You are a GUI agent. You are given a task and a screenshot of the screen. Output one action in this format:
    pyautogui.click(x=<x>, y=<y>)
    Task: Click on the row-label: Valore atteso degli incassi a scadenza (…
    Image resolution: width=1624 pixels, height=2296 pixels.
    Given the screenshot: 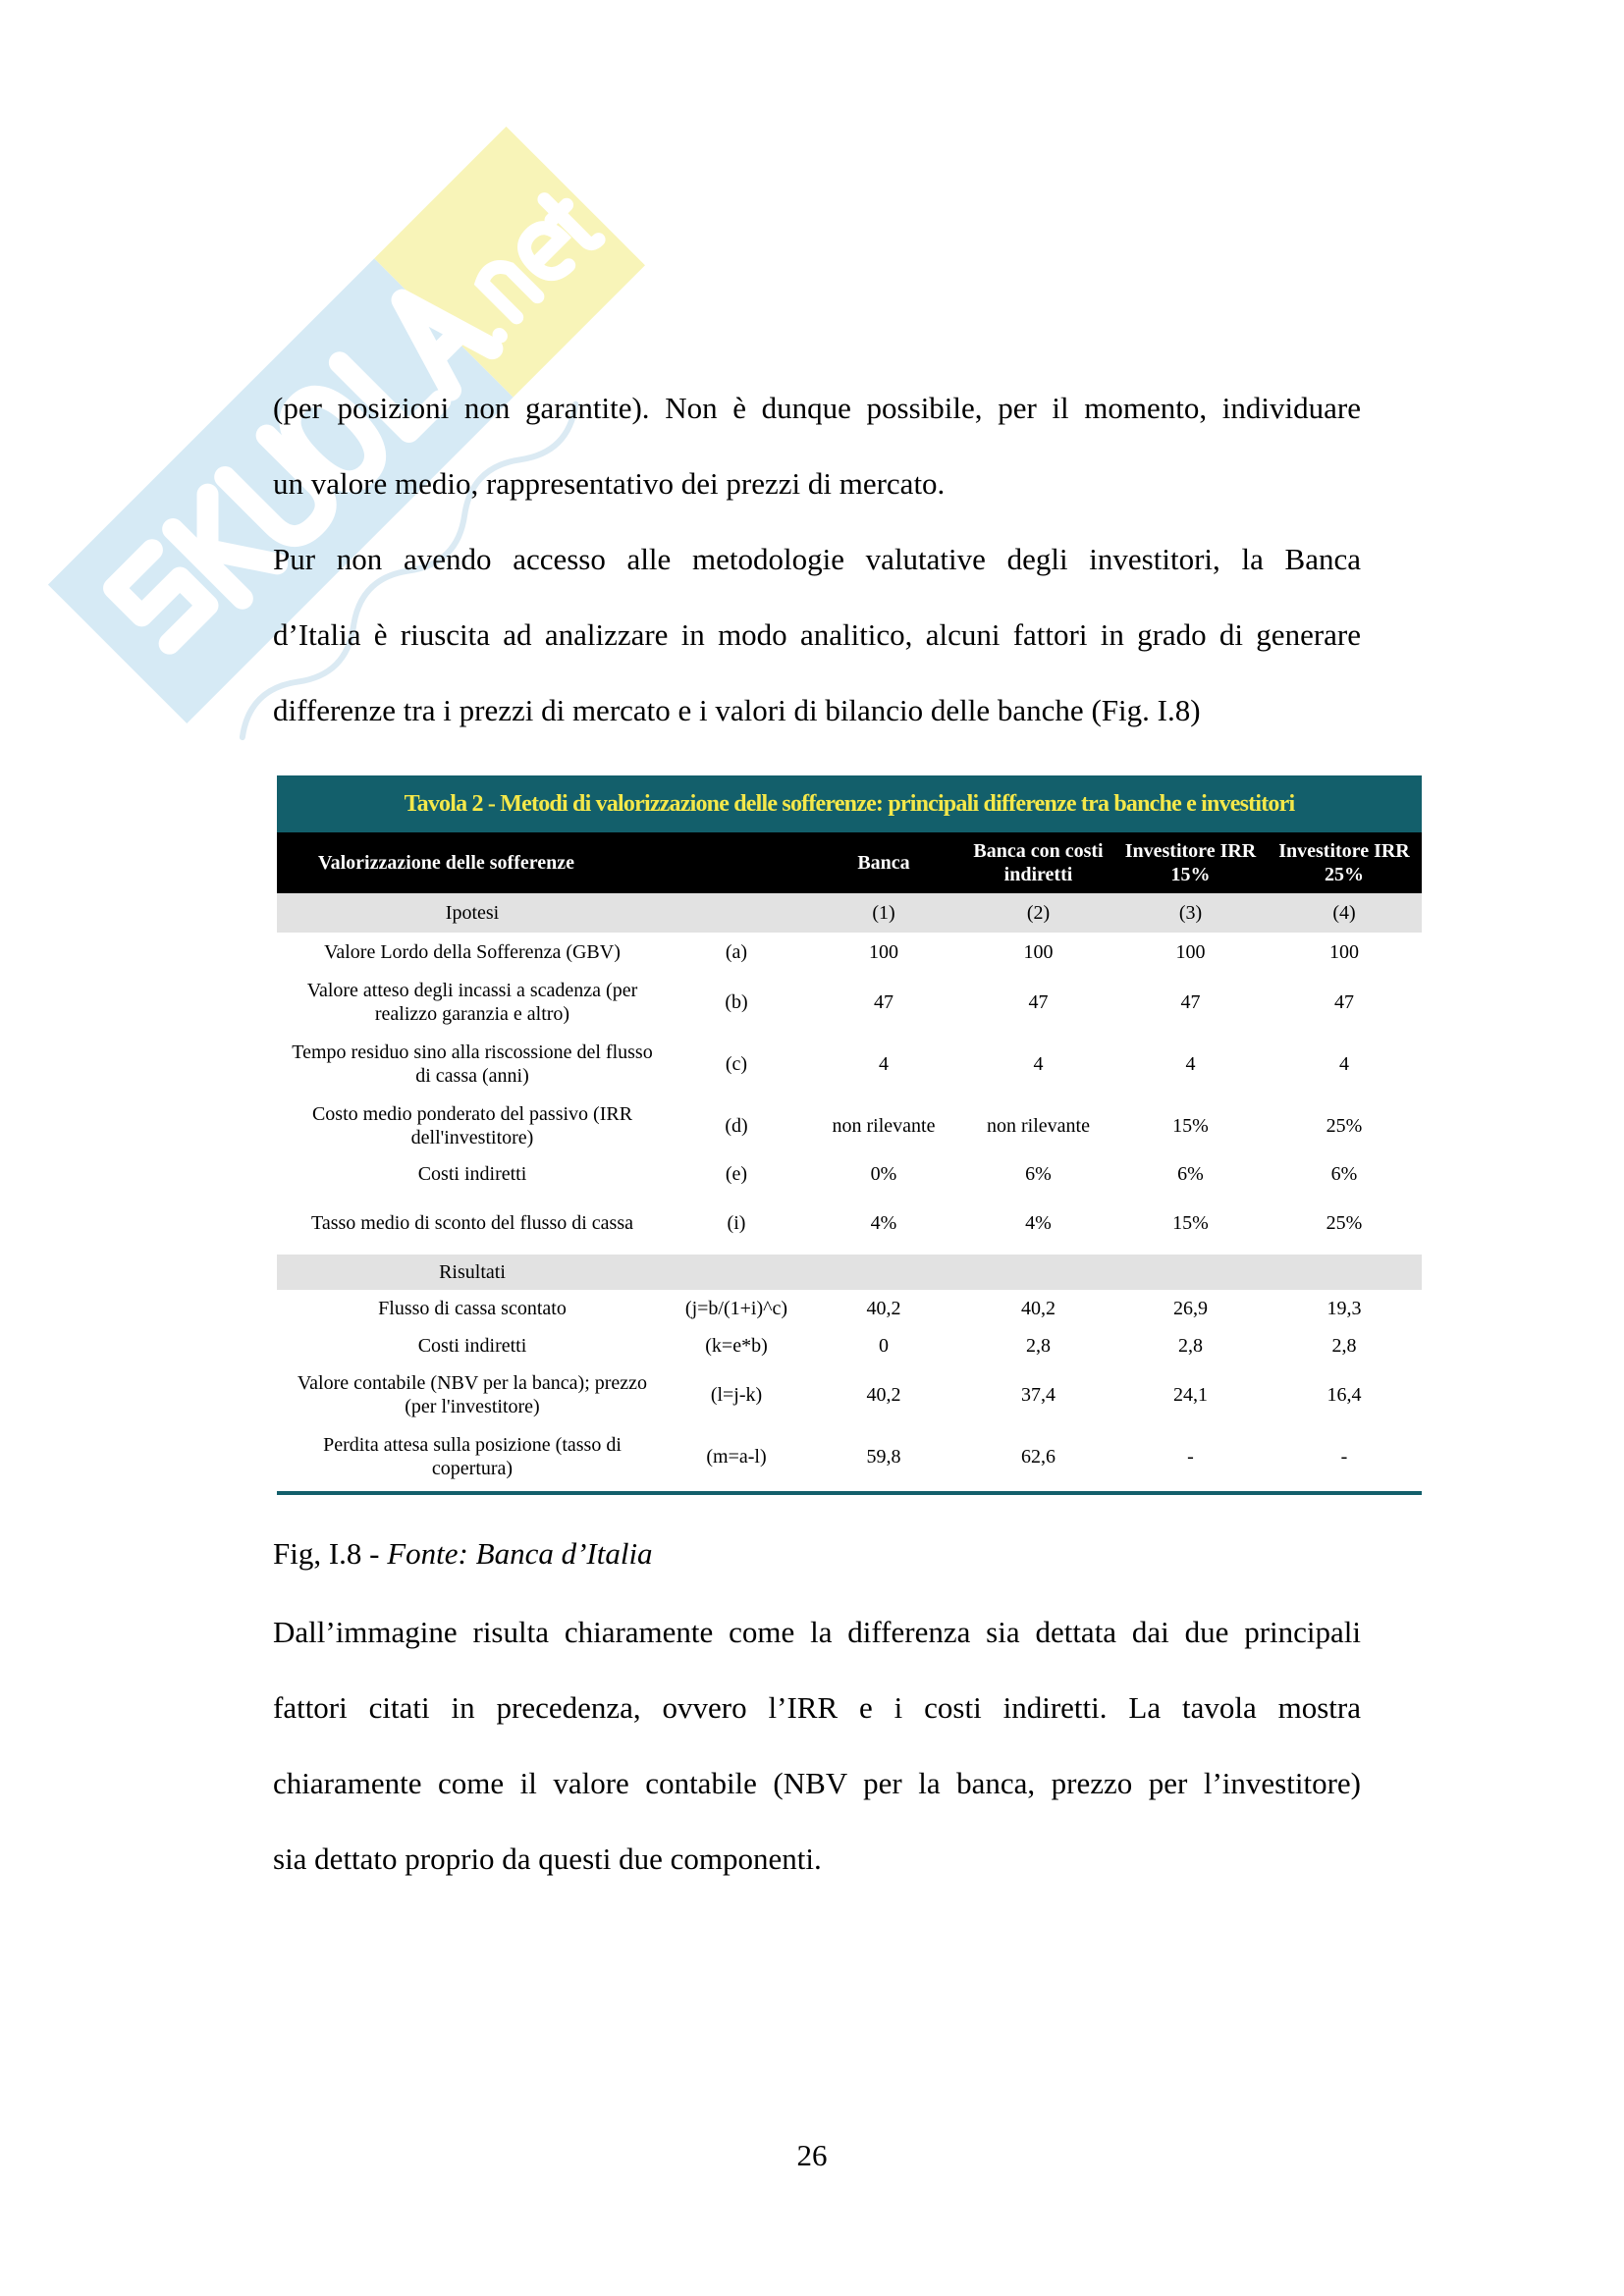 What is the action you would take?
    pyautogui.click(x=472, y=1003)
    